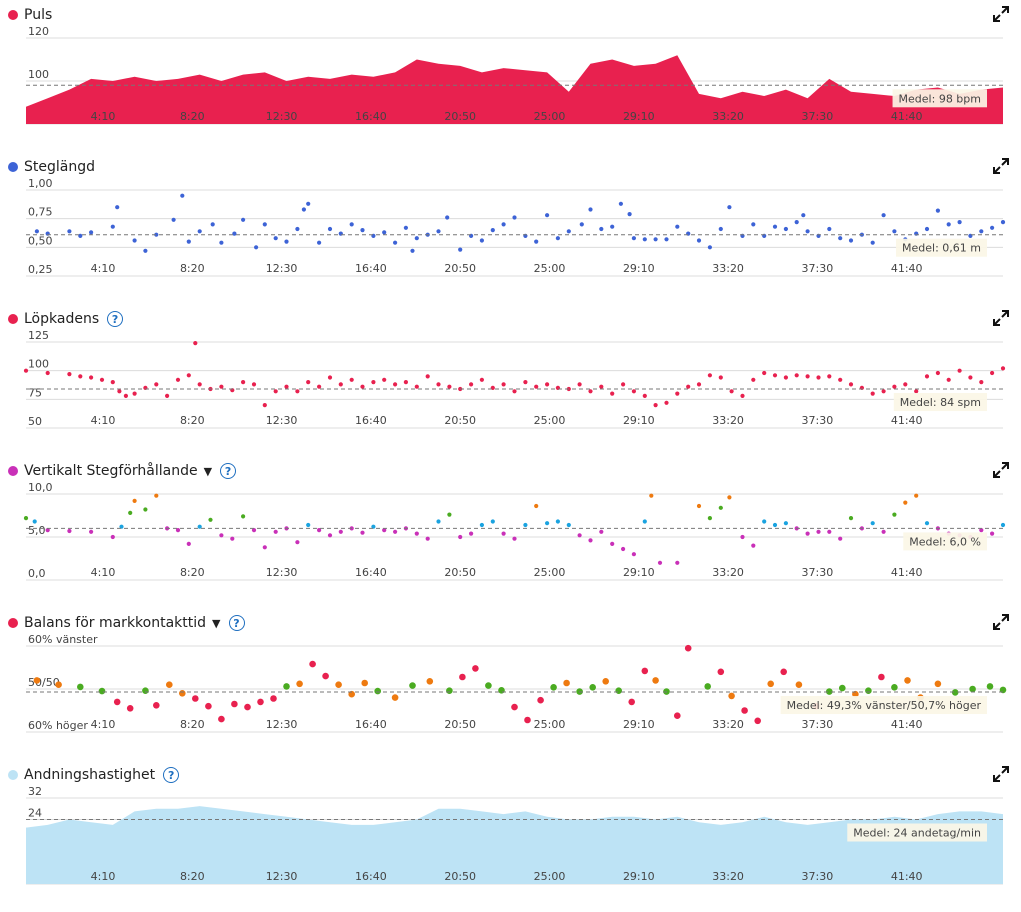 The height and width of the screenshot is (912, 1021). I want to click on x-tick-label: 29:10, so click(639, 268).